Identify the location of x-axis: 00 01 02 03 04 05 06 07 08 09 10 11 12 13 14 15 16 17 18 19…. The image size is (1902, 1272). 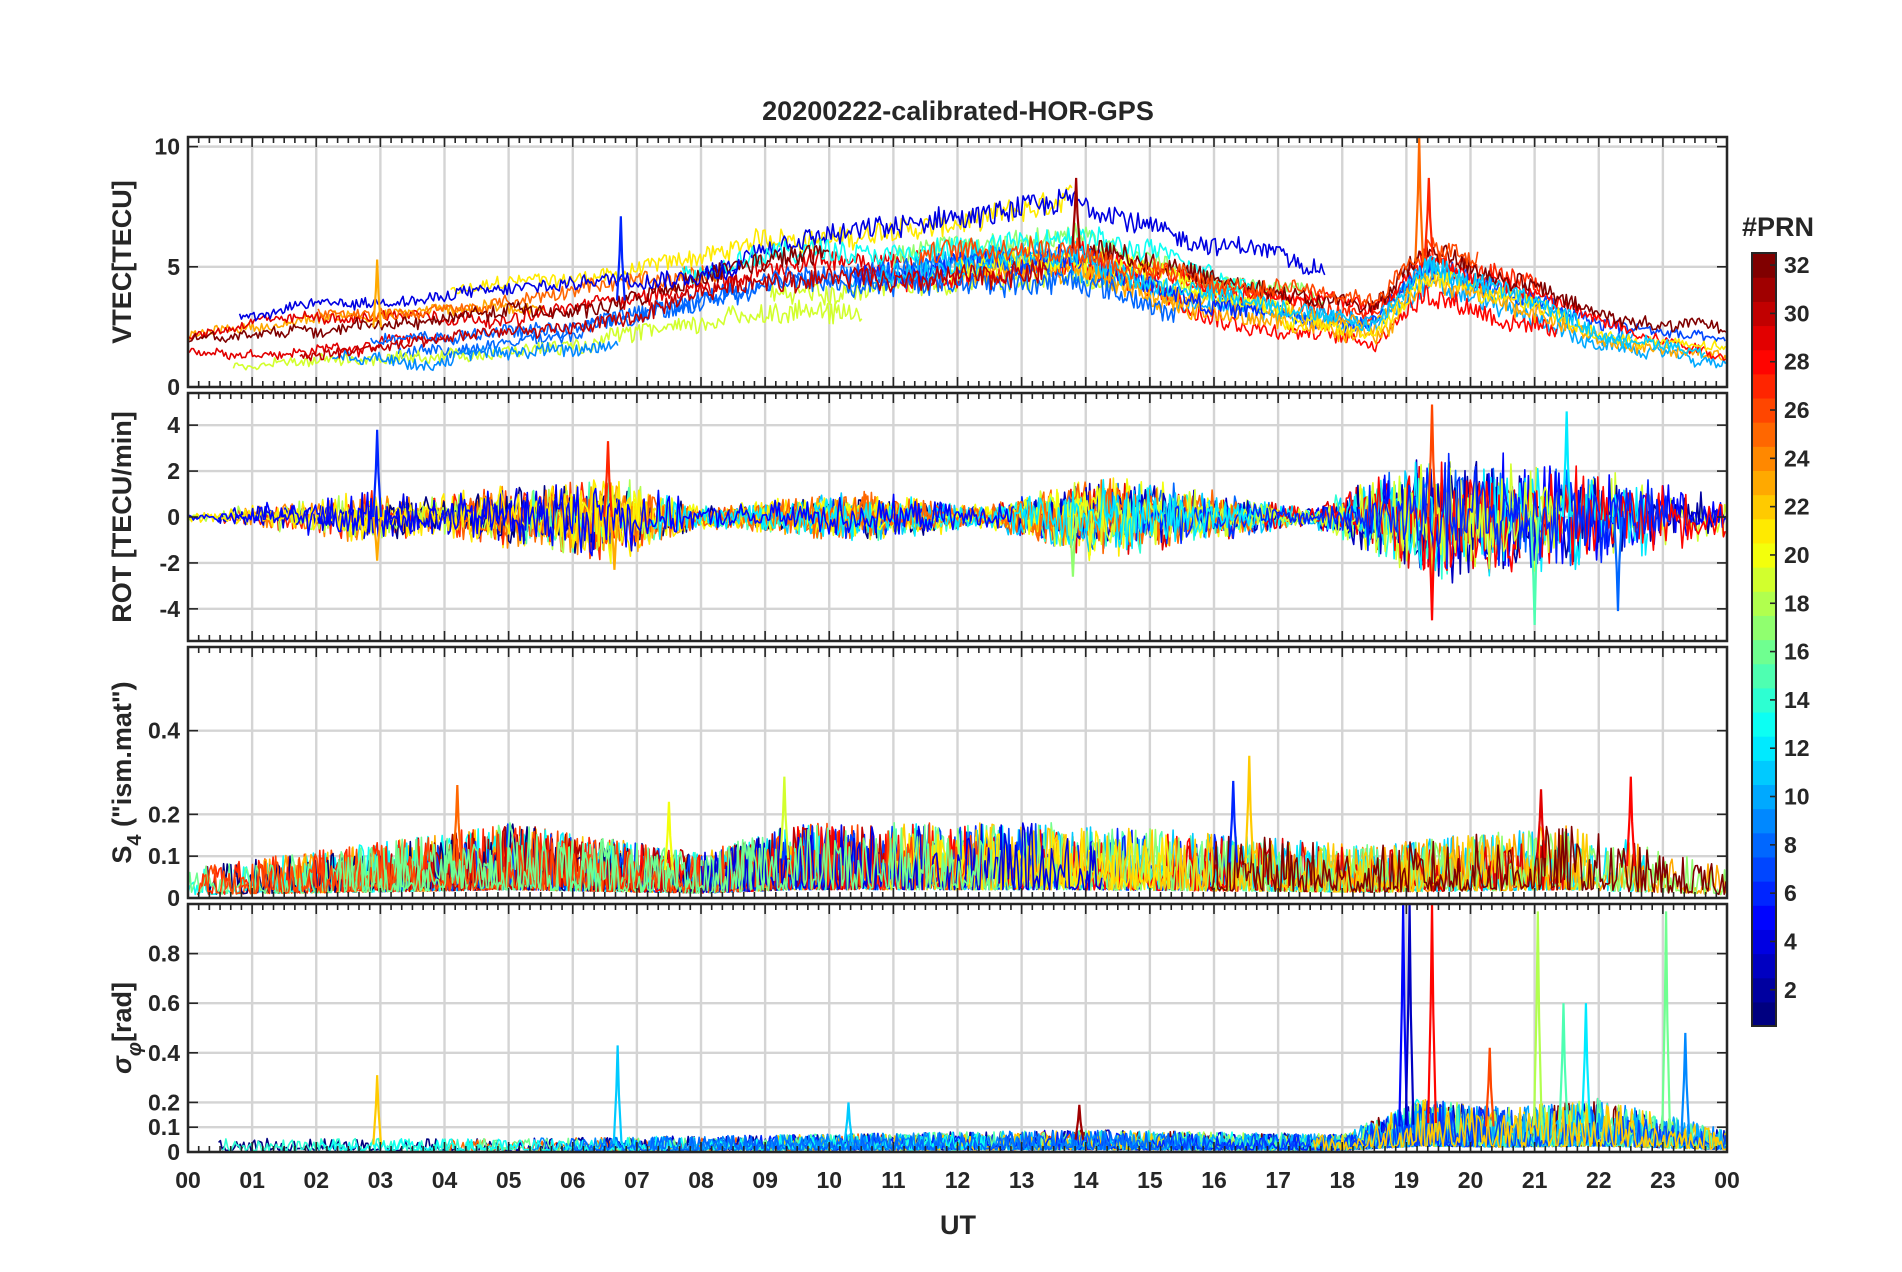
(957, 1180).